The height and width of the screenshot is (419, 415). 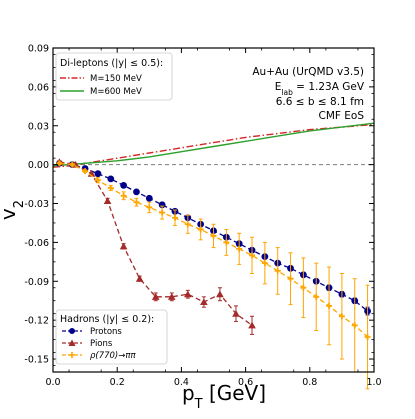 I want to click on y-tick-label: 0.09, so click(x=38, y=49).